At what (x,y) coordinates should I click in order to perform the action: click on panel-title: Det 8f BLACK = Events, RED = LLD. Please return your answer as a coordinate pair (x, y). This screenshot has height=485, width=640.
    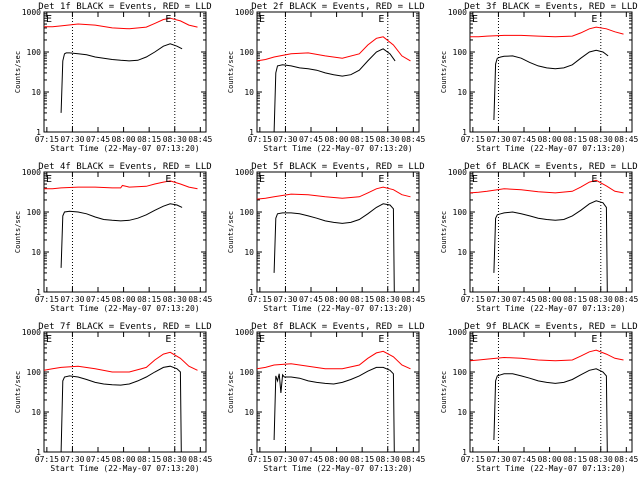
    Looking at the image, I should click on (337, 327).